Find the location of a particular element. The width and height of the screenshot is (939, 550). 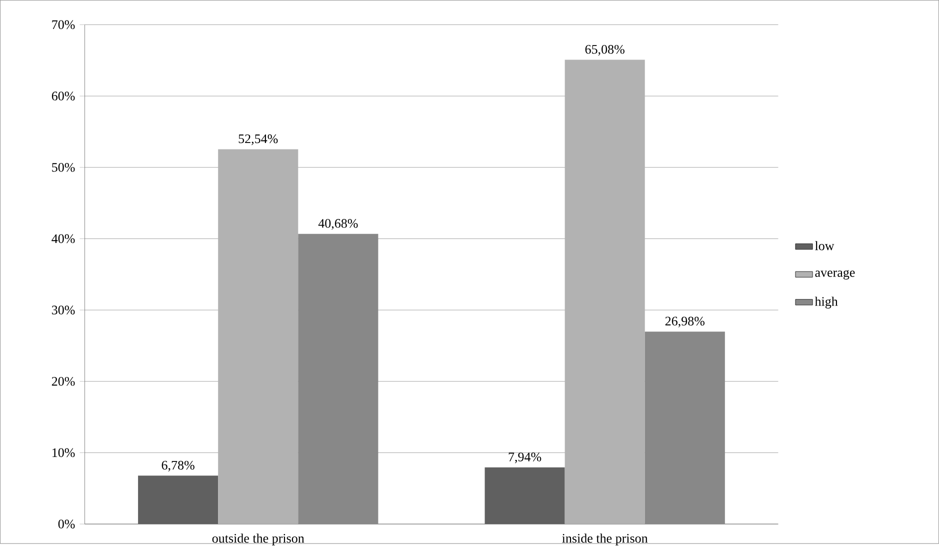

data-label: 7,94% is located at coordinates (525, 458).